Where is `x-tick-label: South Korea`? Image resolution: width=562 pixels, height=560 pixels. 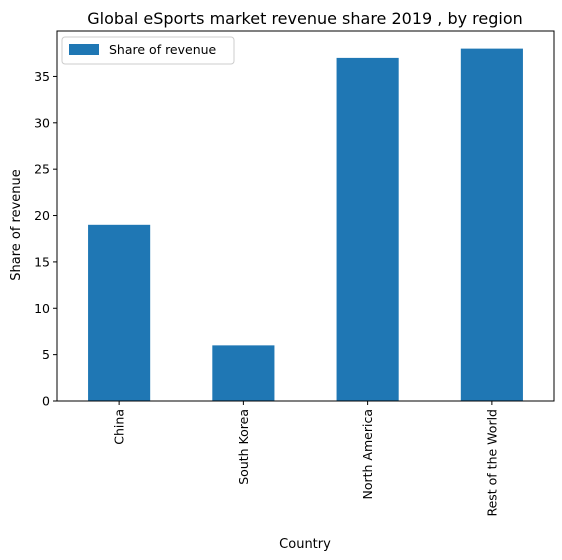
x-tick-label: South Korea is located at coordinates (243, 447).